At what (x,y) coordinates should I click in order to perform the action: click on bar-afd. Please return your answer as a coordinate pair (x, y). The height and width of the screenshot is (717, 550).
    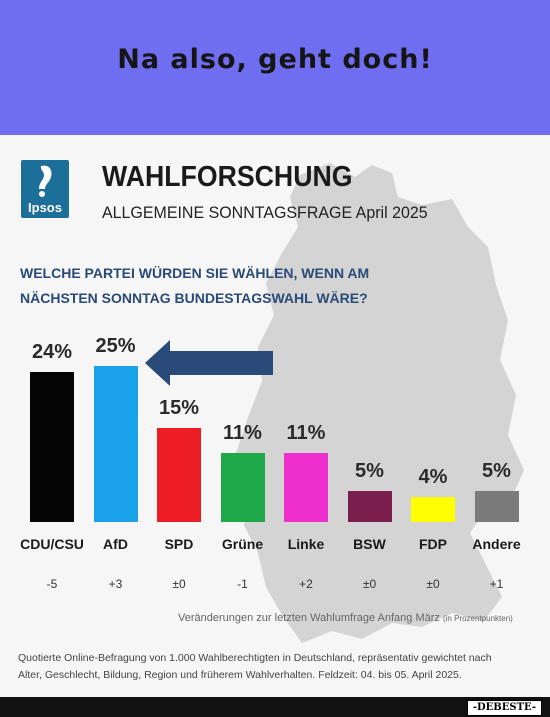
    Looking at the image, I should click on (115, 444).